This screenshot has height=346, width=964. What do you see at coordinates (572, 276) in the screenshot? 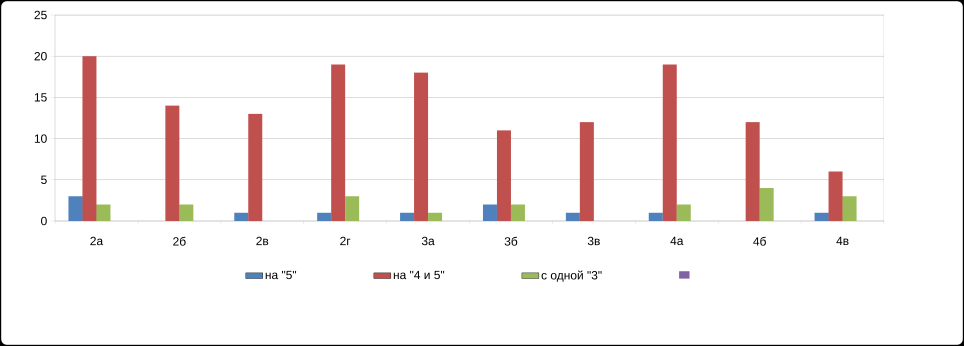
I see `legend-label: с одной "3"` at bounding box center [572, 276].